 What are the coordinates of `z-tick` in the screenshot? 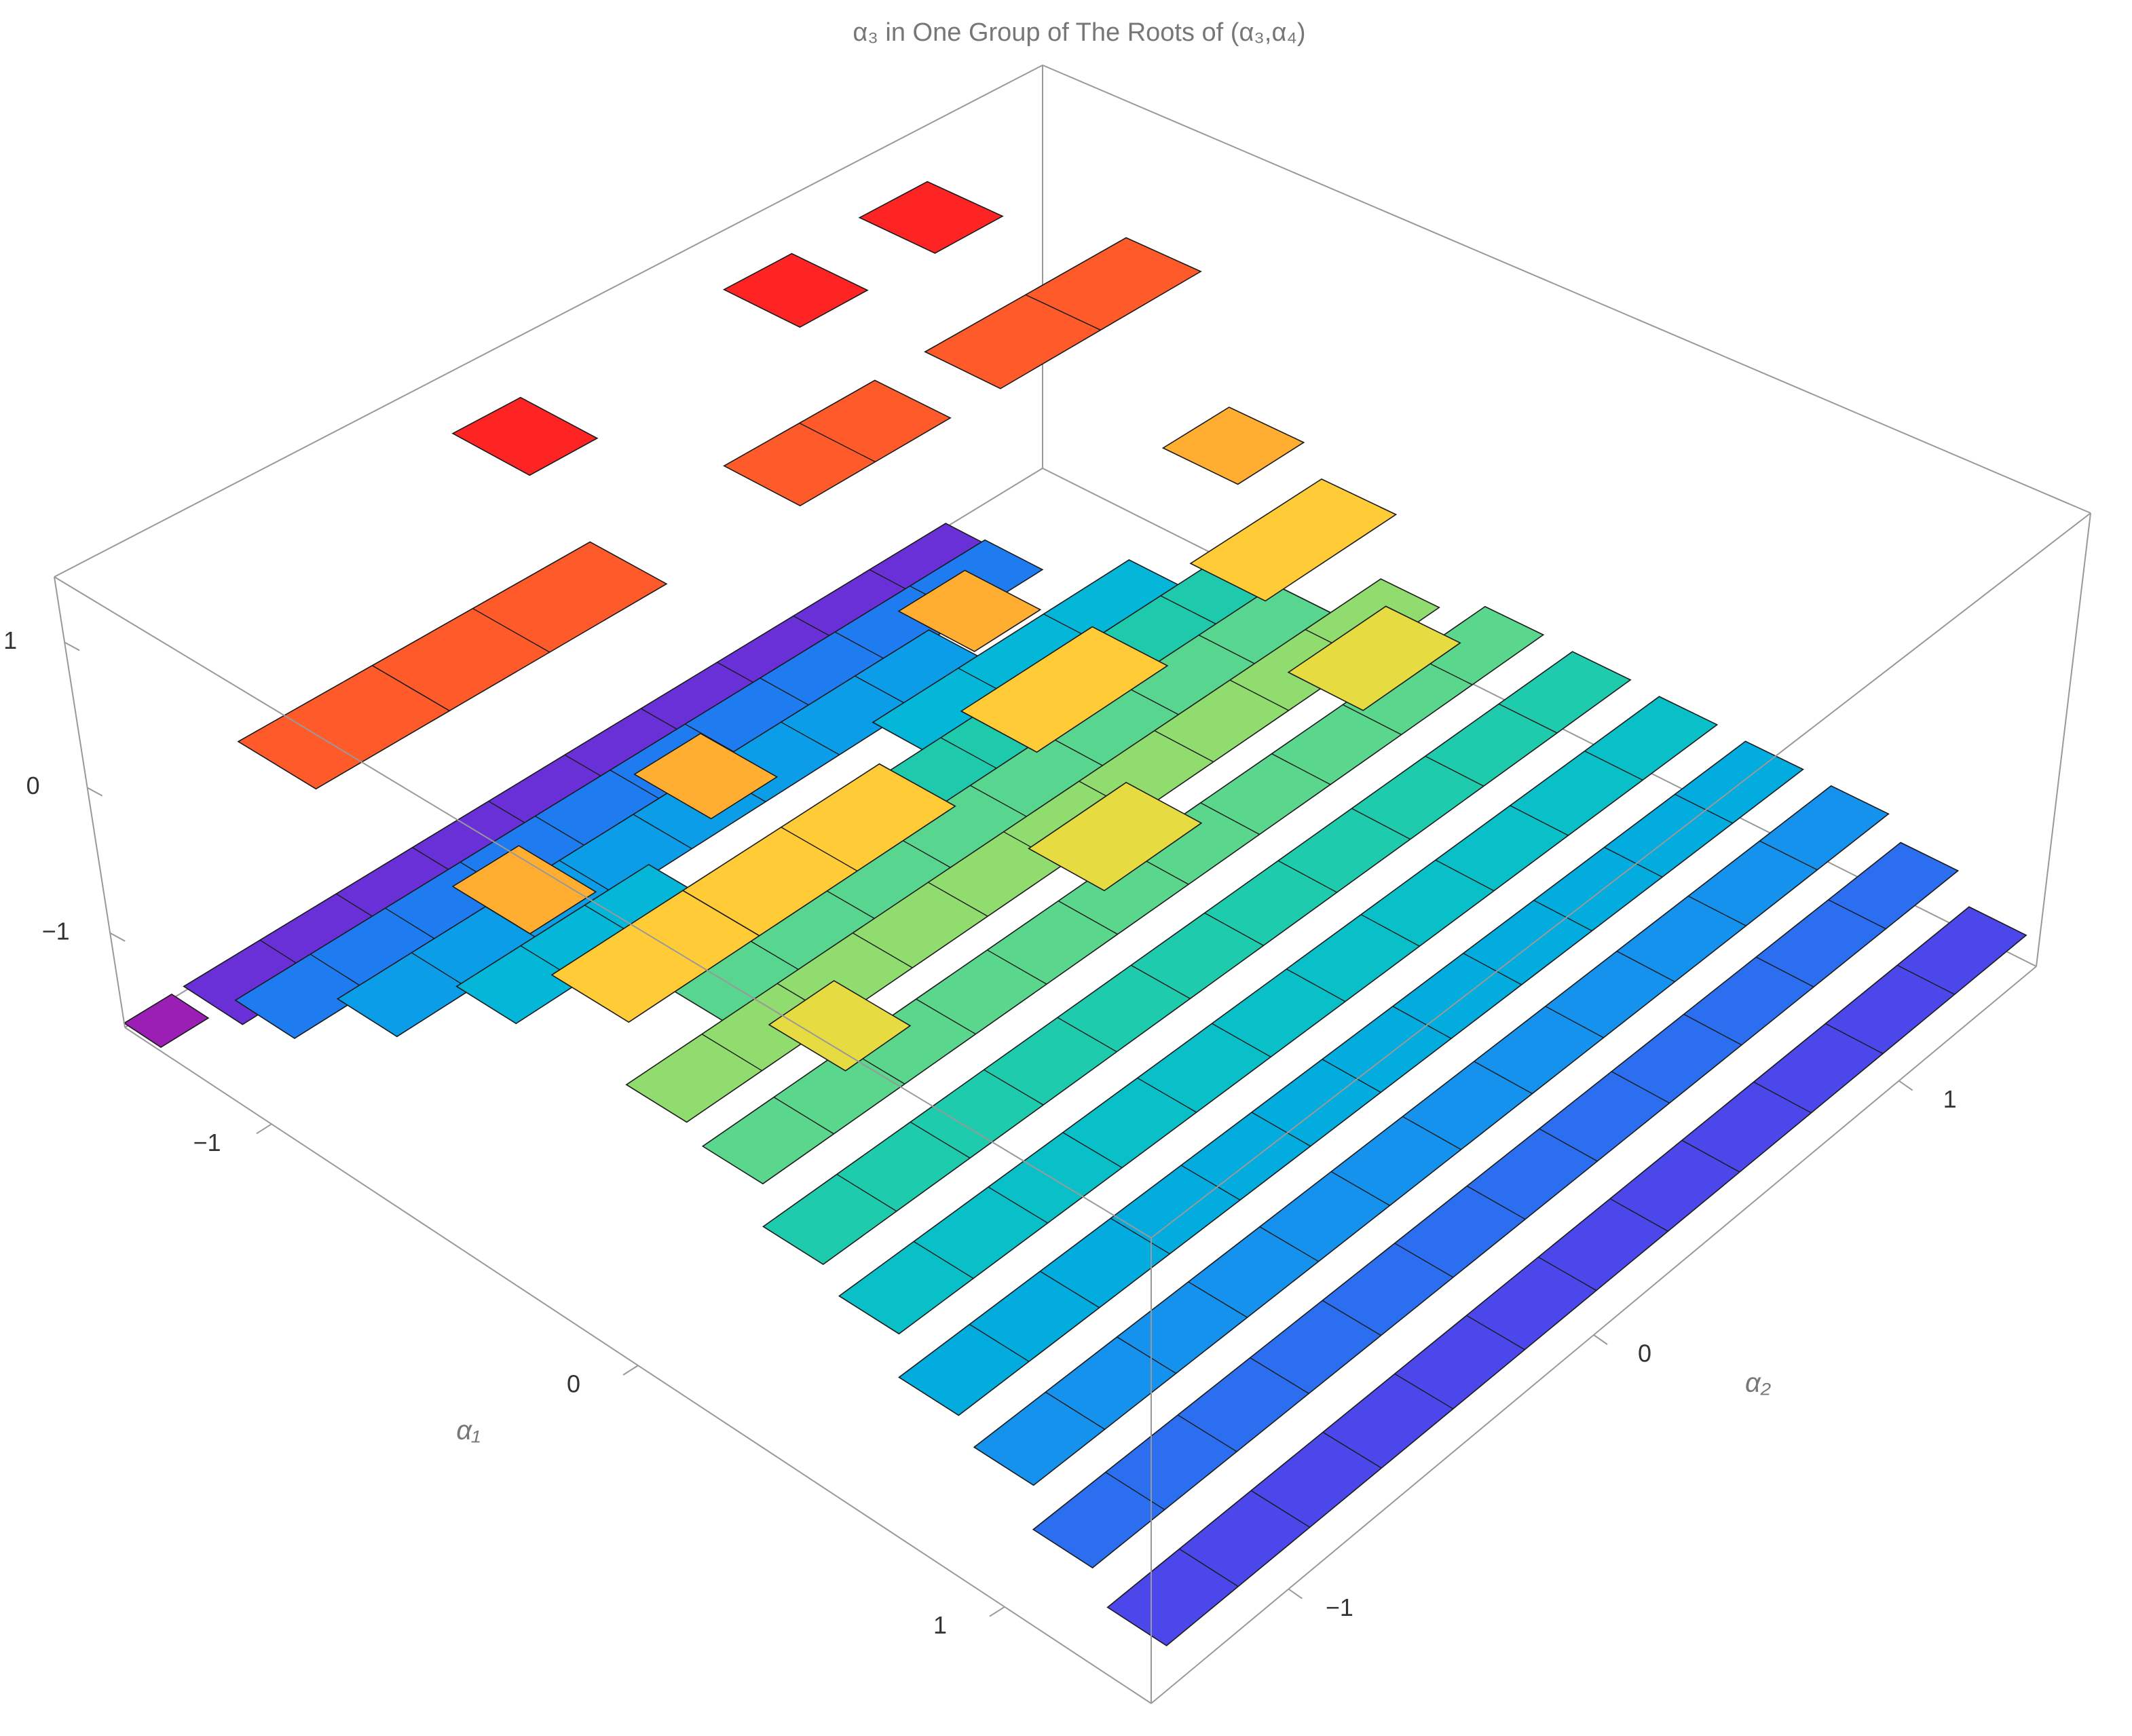 It's located at (72, 646).